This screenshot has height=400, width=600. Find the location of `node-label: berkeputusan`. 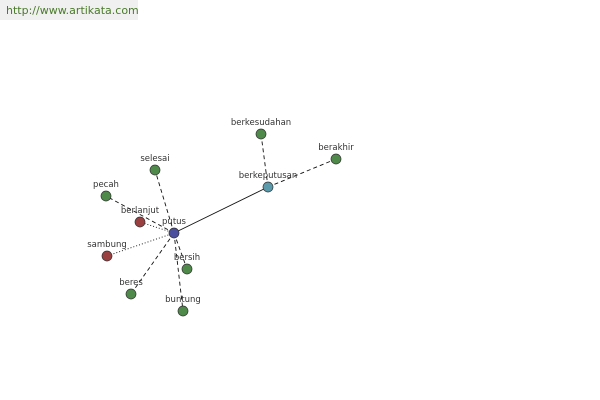

node-label: berkeputusan is located at coordinates (268, 176).